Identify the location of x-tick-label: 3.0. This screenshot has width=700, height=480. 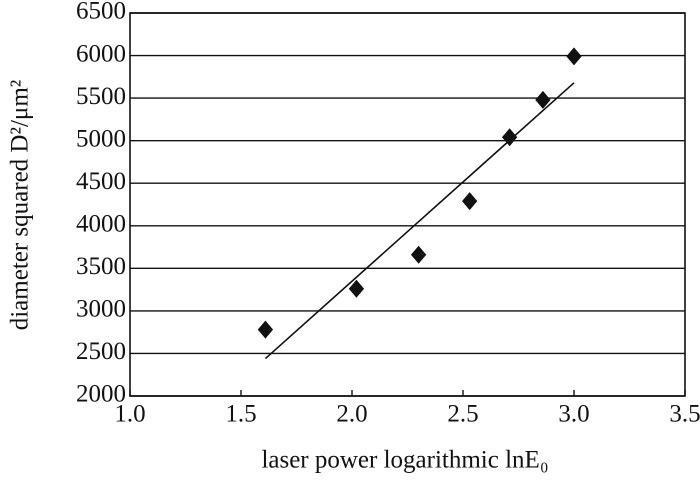
(573, 414).